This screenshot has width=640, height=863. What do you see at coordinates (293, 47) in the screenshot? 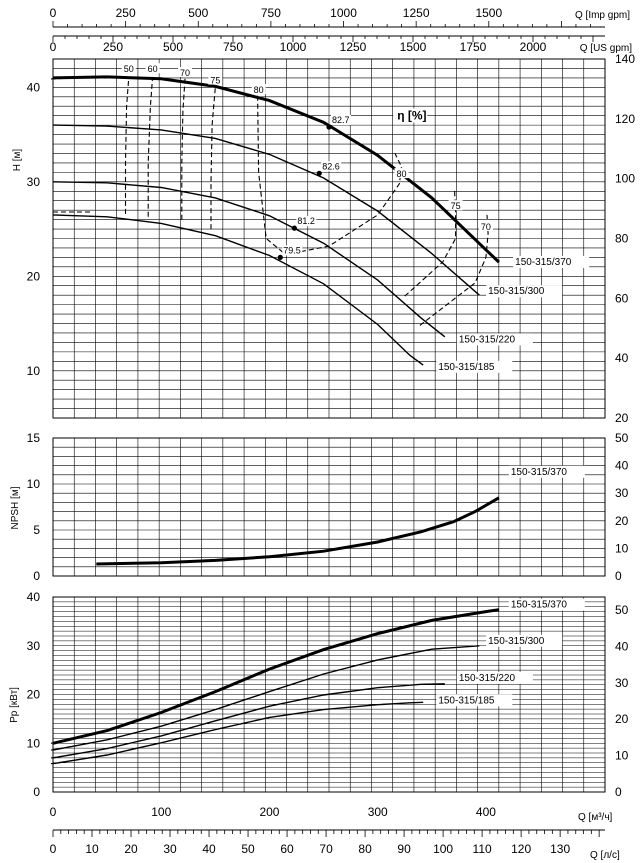
I see `us-gpm-tick-label: 1000` at bounding box center [293, 47].